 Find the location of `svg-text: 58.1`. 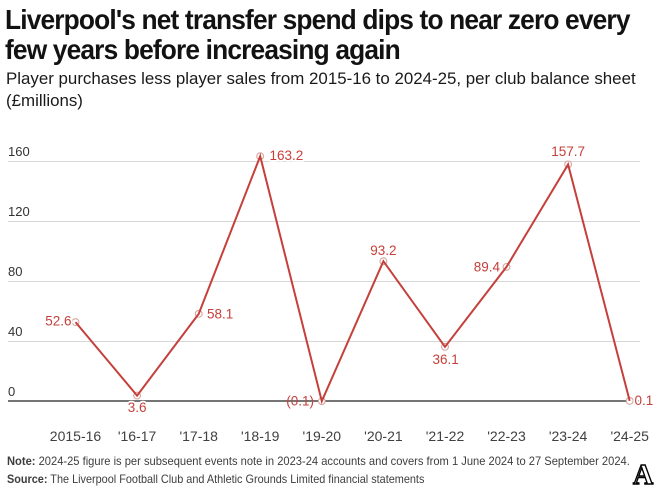

svg-text: 58.1 is located at coordinates (220, 314).